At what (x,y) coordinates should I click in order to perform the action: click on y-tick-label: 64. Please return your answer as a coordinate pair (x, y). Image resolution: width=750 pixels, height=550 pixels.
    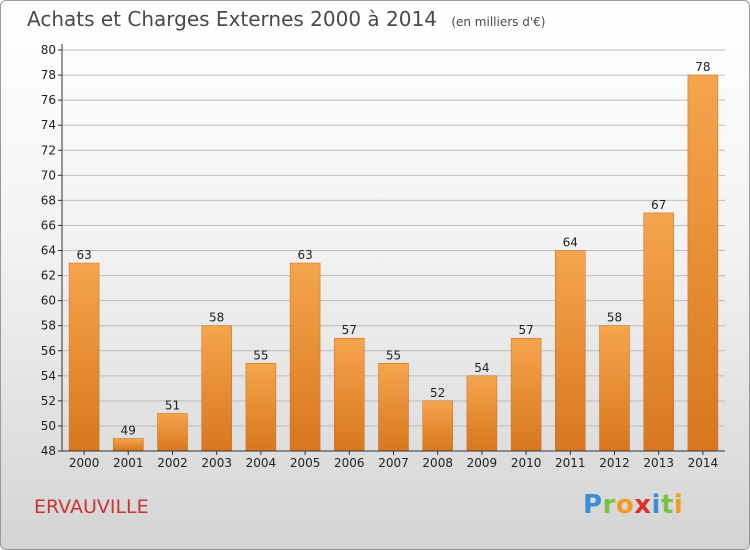
    Looking at the image, I should click on (48, 251).